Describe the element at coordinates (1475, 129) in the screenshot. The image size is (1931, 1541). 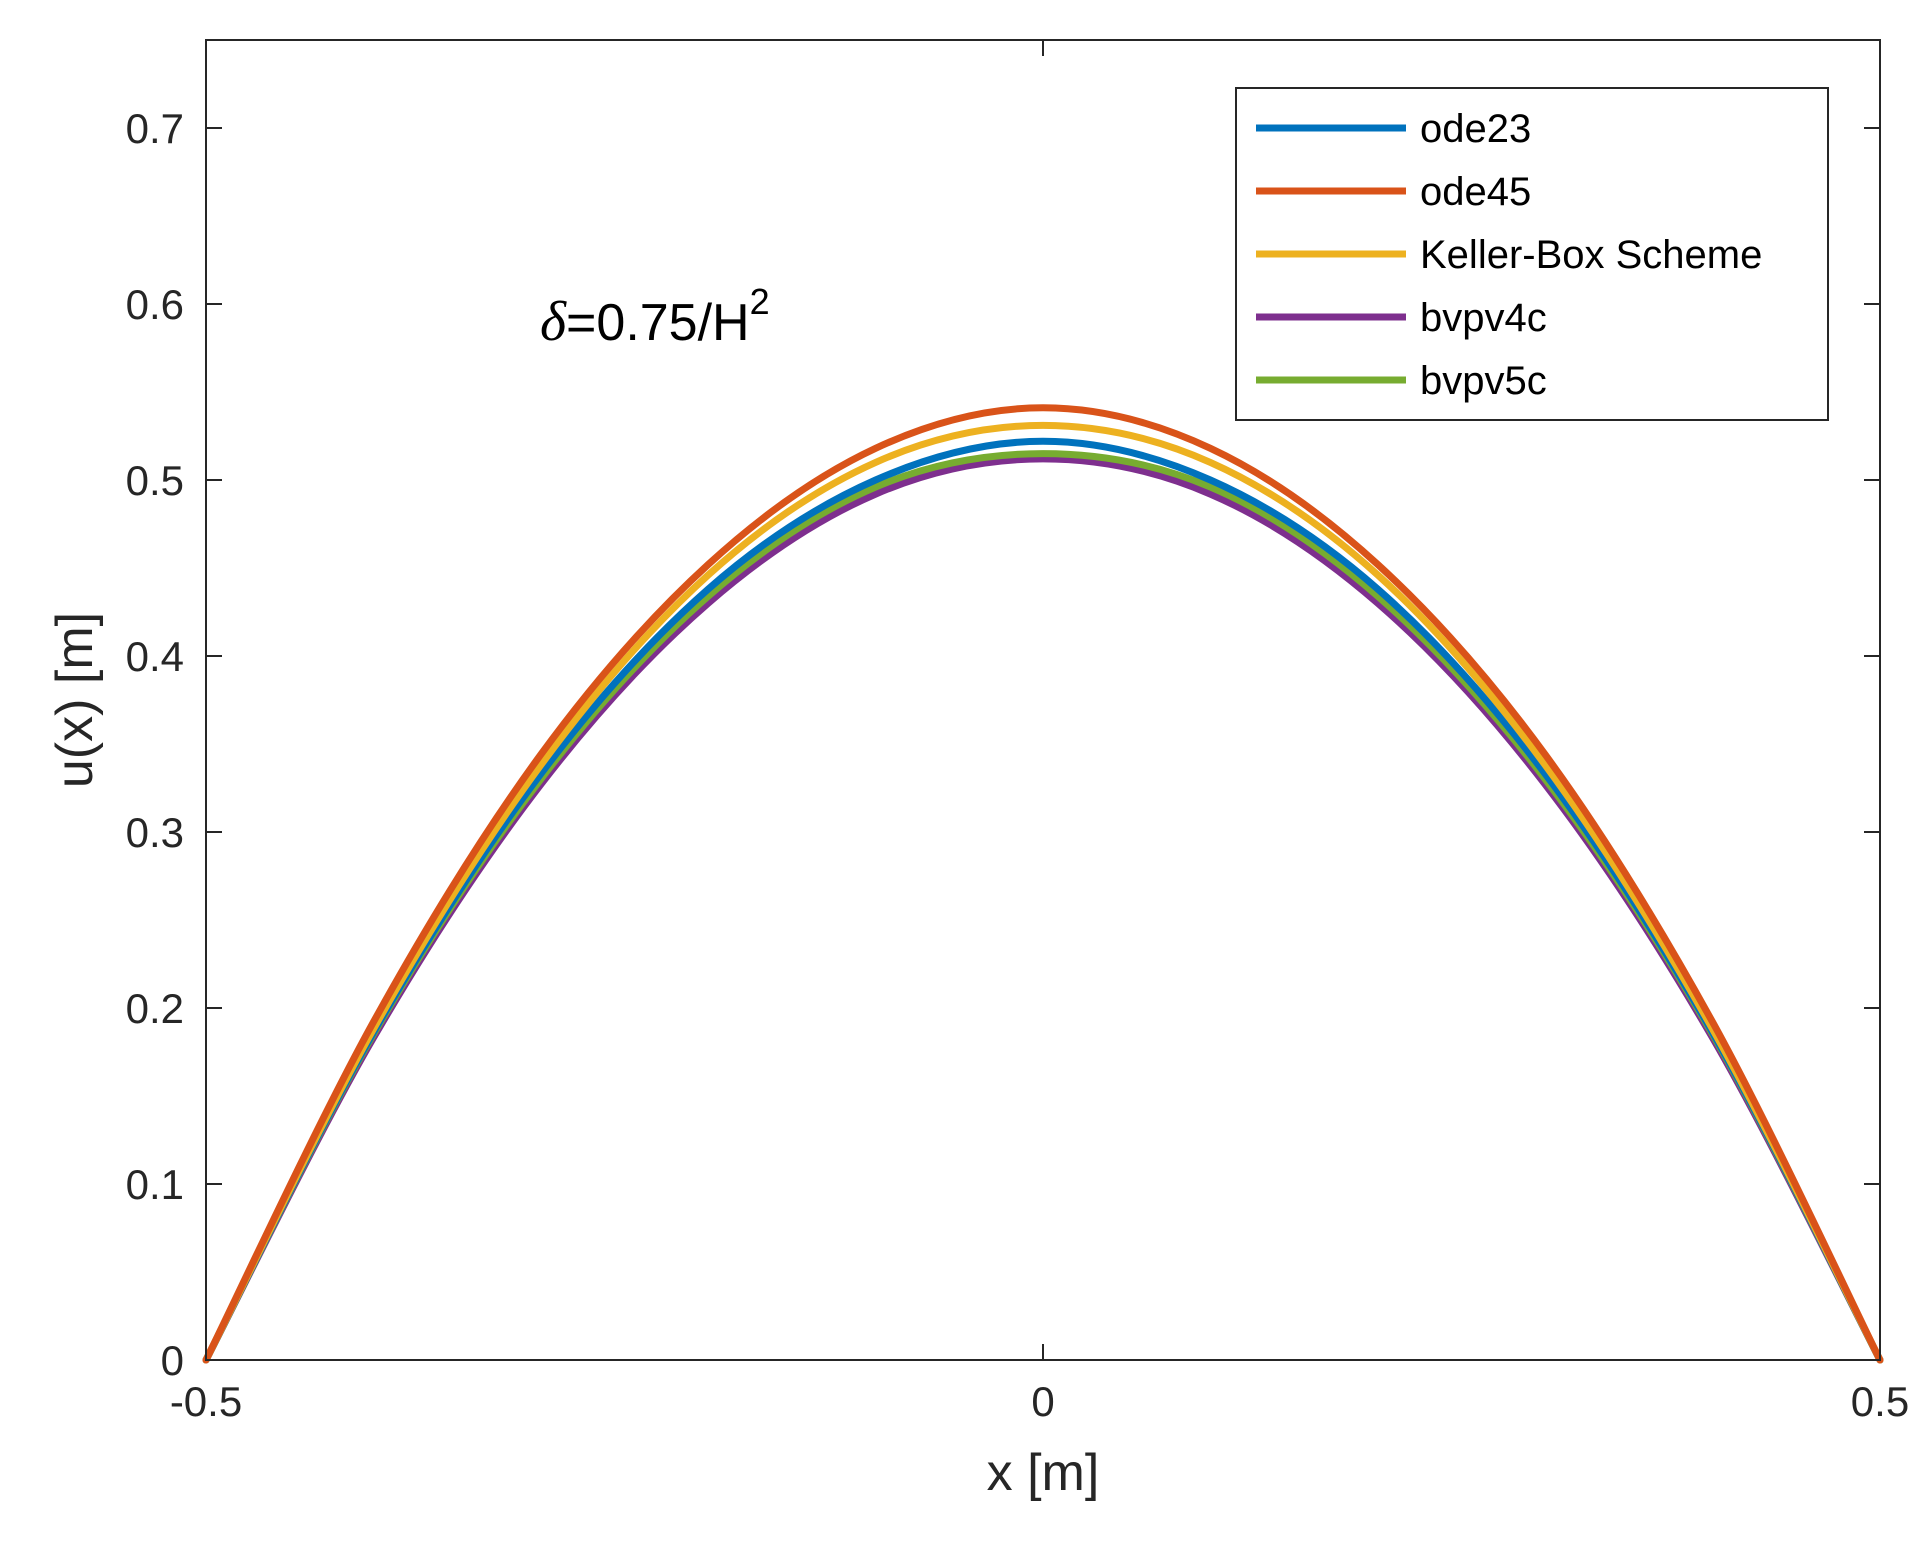
I see `legend-label: ode23` at that location.